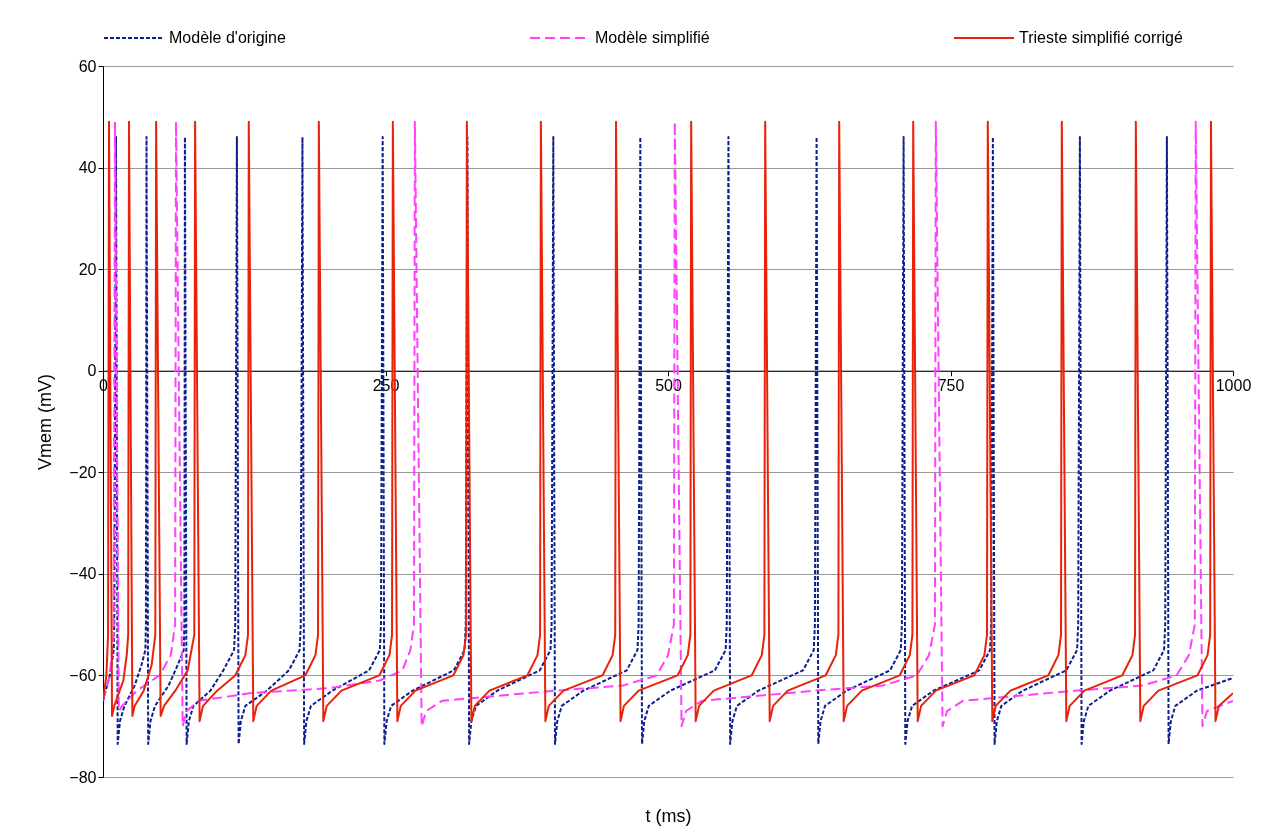  I want to click on y-tick-label: −80, so click(83, 777).